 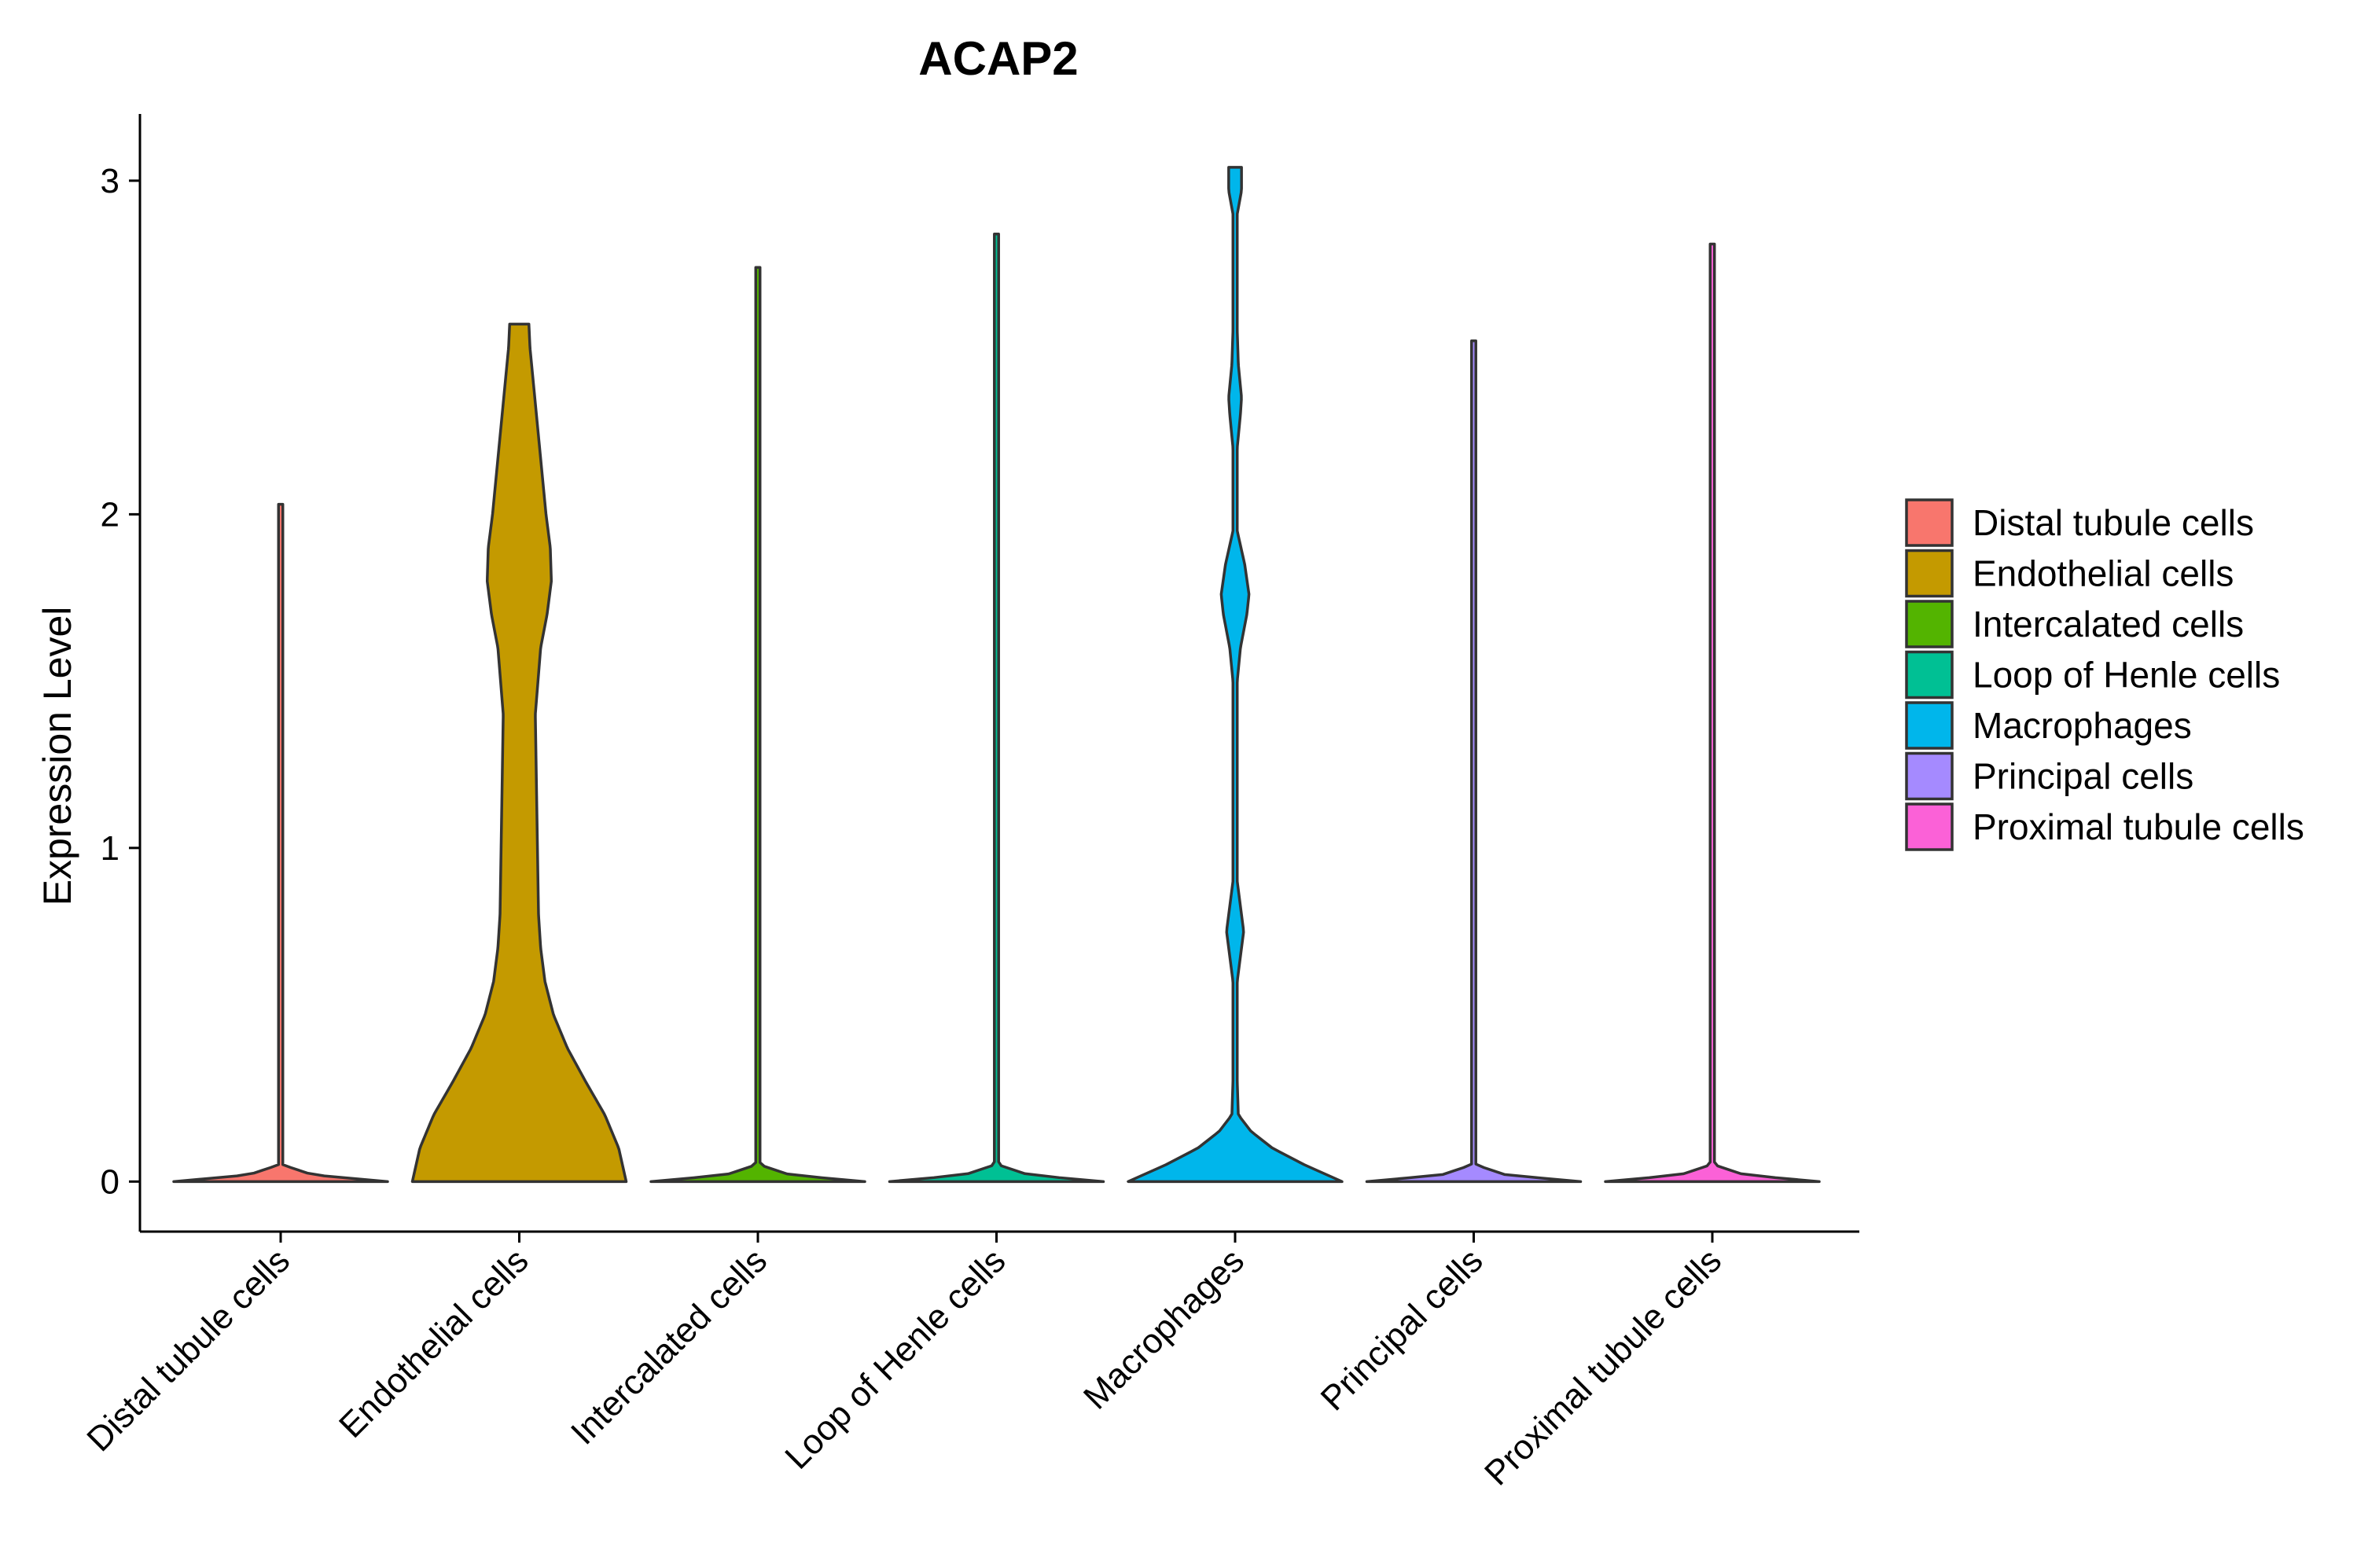 I want to click on legend-label: Distal tubule cells, so click(x=2113, y=522).